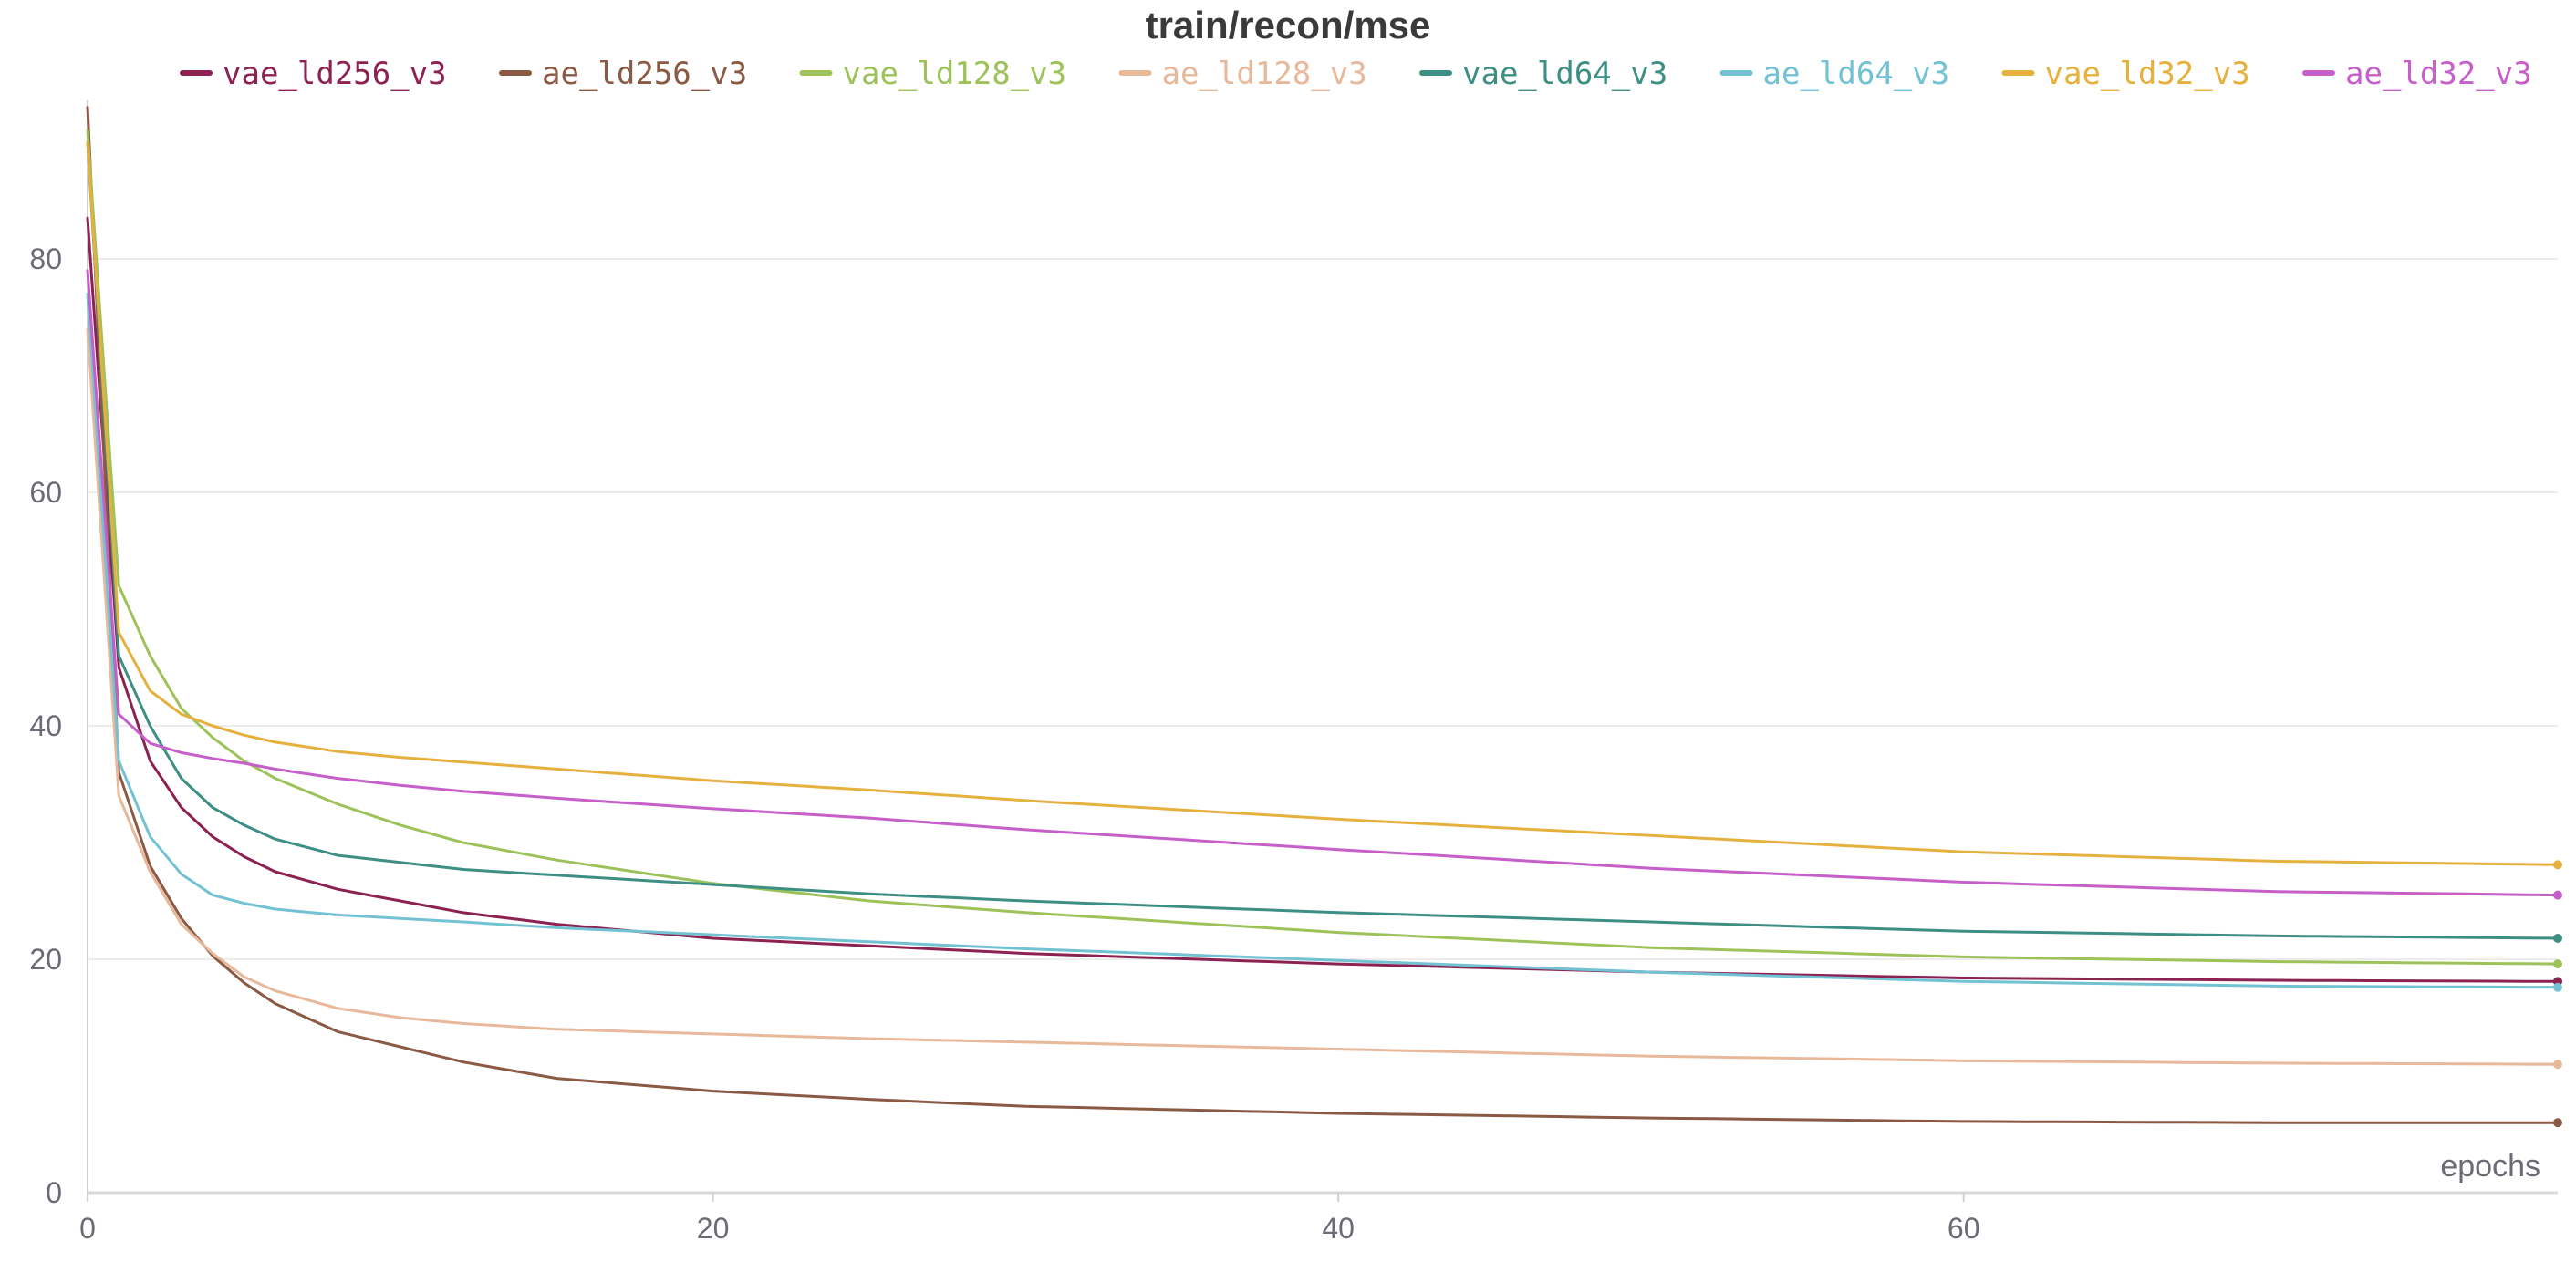 This screenshot has width=2576, height=1262. Describe the element at coordinates (2557, 895) in the screenshot. I see `series-end-point-ae_ld32_v3` at that location.